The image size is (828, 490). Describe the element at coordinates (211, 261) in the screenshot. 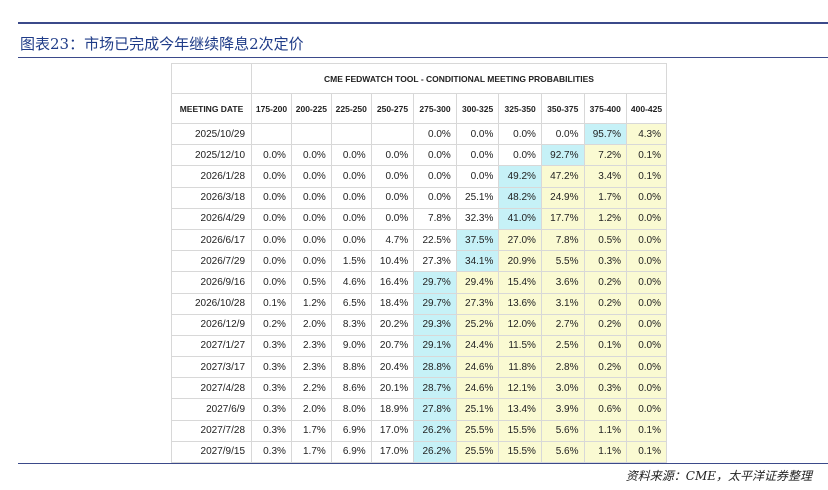

I see `meeting-date: 2026/7/29` at that location.